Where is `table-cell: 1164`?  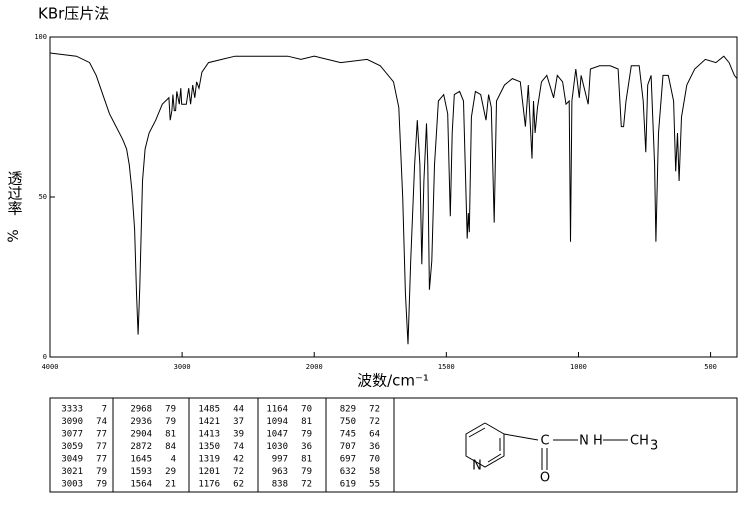
table-cell: 1164 is located at coordinates (277, 410).